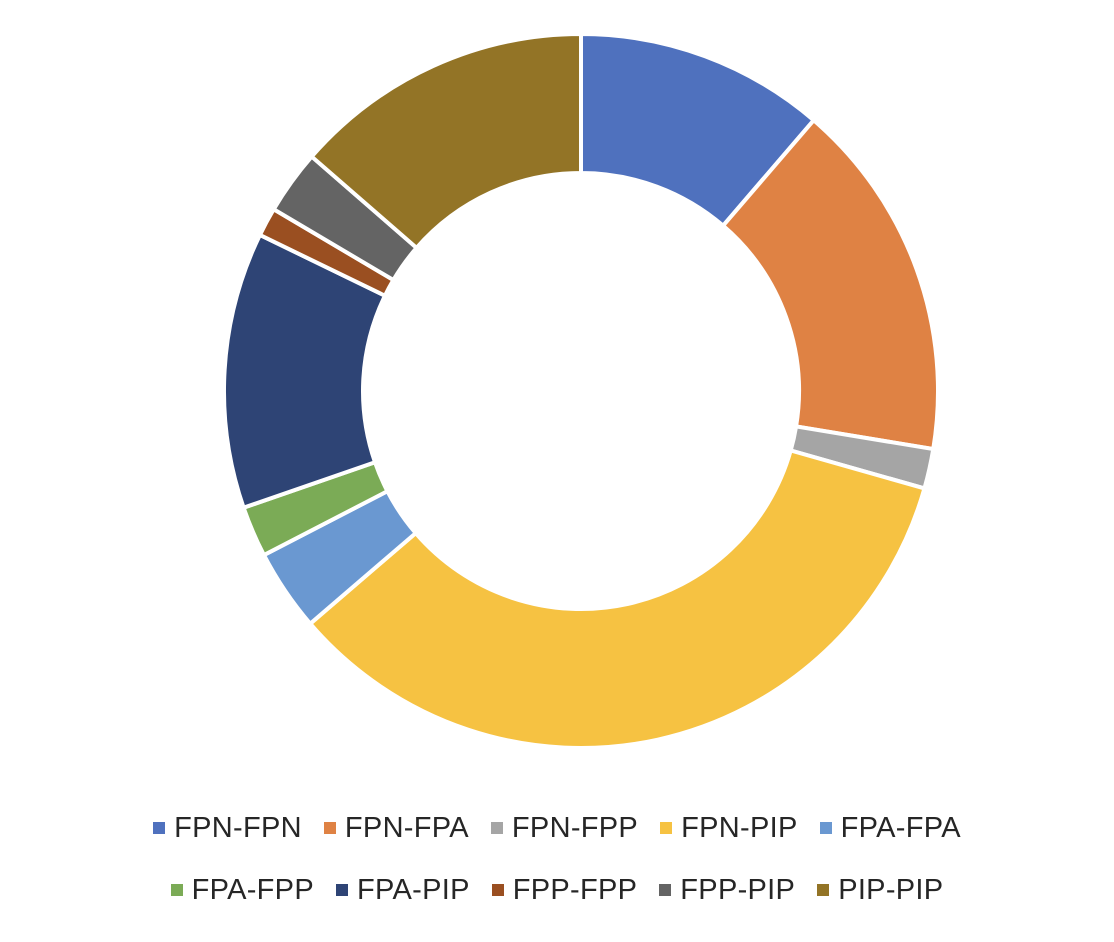 The width and height of the screenshot is (1114, 942). I want to click on legend-item-fpa-fpp: FPA-FPP, so click(242, 890).